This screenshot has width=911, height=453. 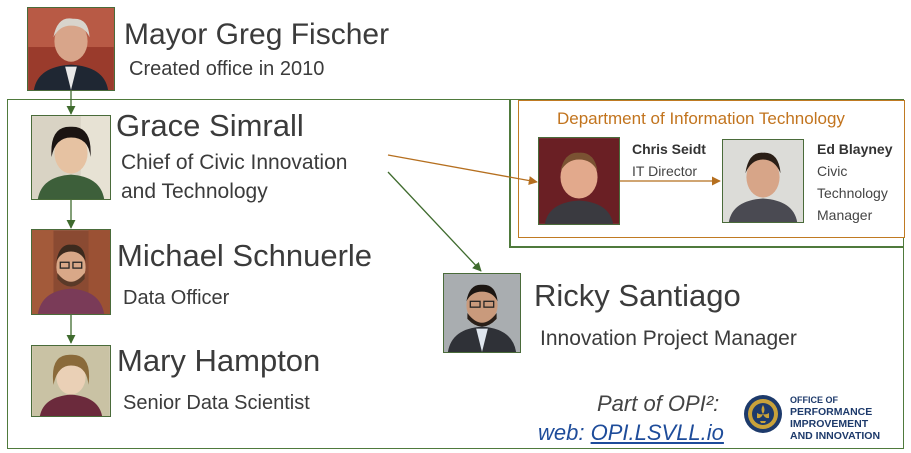 I want to click on michael-photo, so click(x=71, y=272).